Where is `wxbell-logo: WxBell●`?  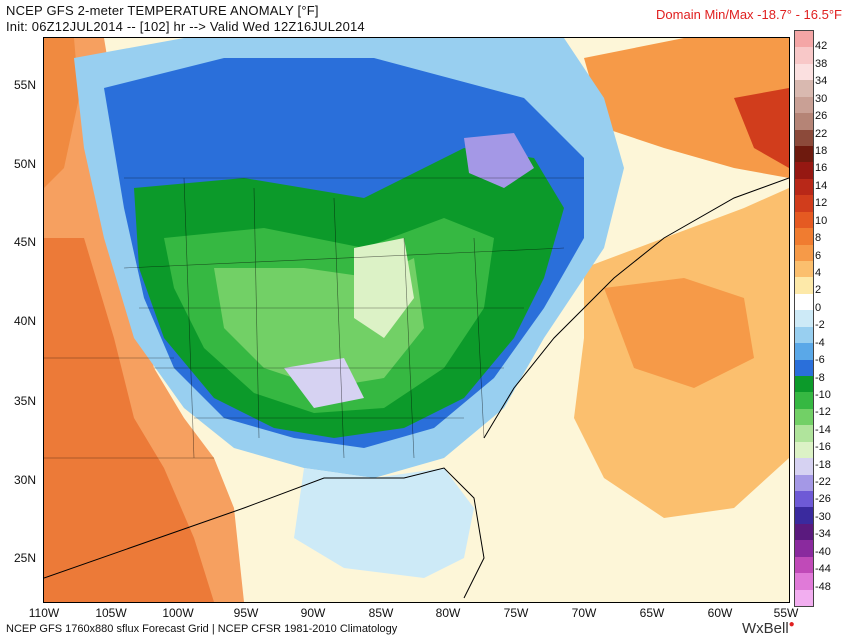 wxbell-logo: WxBell● is located at coordinates (768, 628).